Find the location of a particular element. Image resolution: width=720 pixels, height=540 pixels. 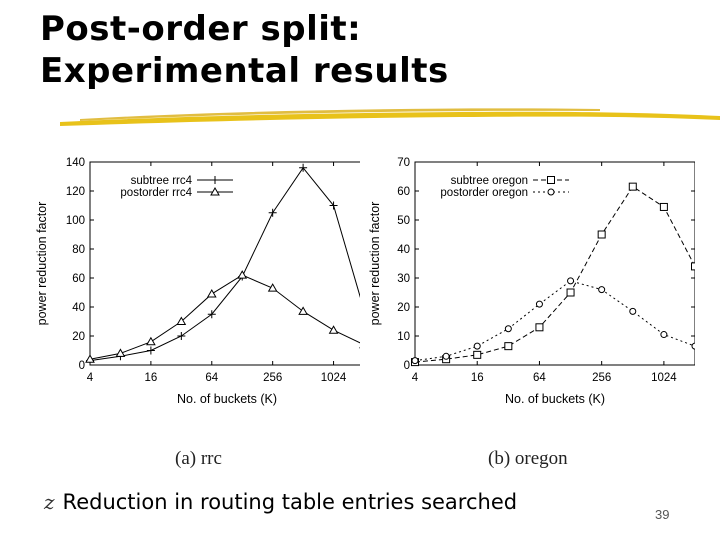

rrc-y-tick-label: 140 is located at coordinates (75, 163).